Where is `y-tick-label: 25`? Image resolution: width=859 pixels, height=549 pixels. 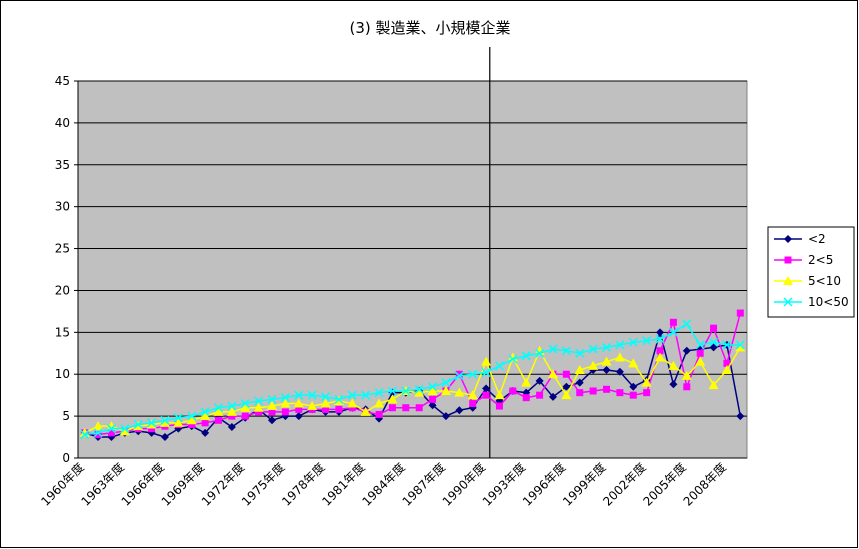 y-tick-label: 25 is located at coordinates (62, 249).